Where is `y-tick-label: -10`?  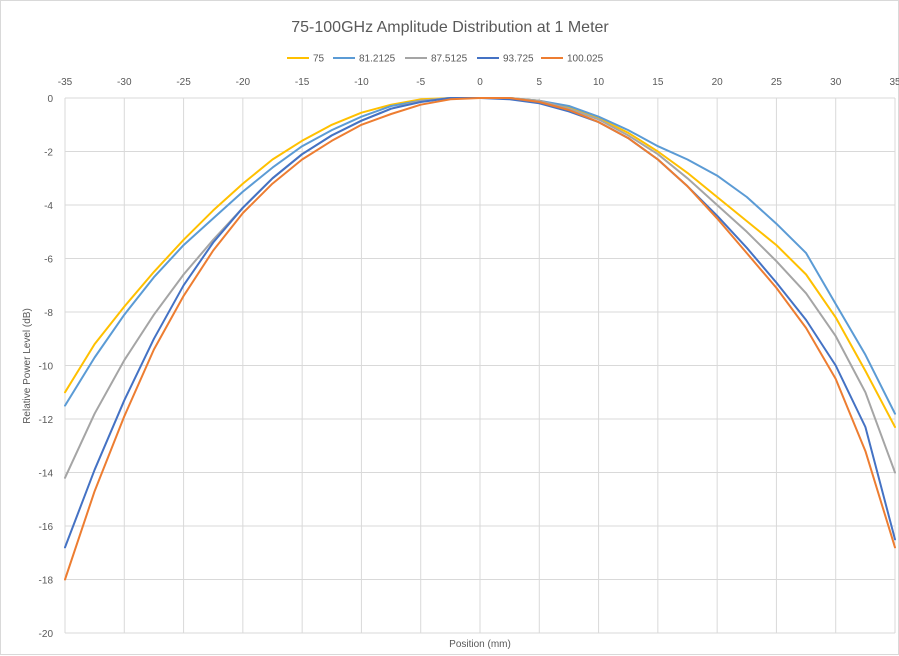
y-tick-label: -10 is located at coordinates (46, 367).